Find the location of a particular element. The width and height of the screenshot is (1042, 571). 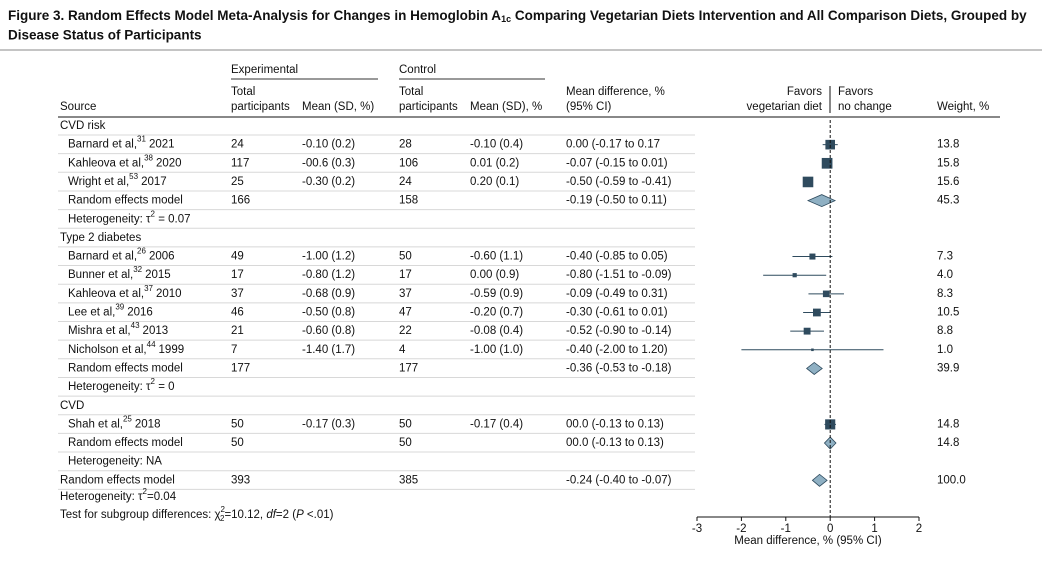

study-ref: 37 is located at coordinates (148, 288).